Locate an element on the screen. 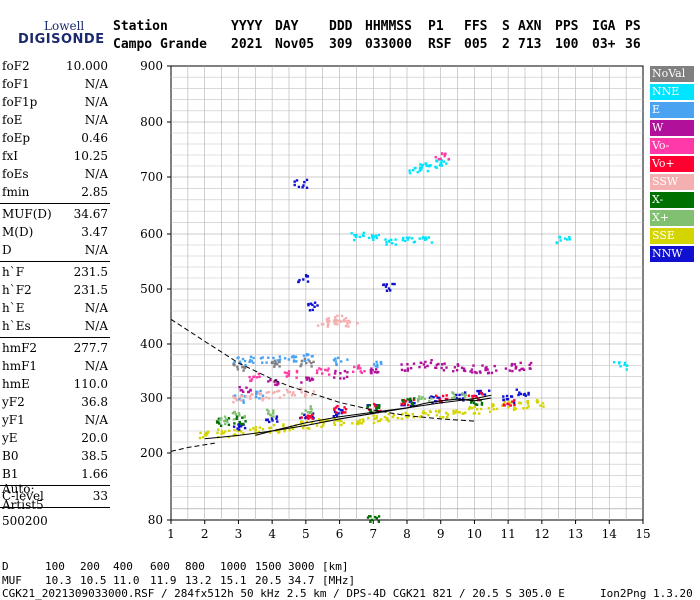 This screenshot has height=600, width=700. footer-value: 3000 is located at coordinates (301, 566).